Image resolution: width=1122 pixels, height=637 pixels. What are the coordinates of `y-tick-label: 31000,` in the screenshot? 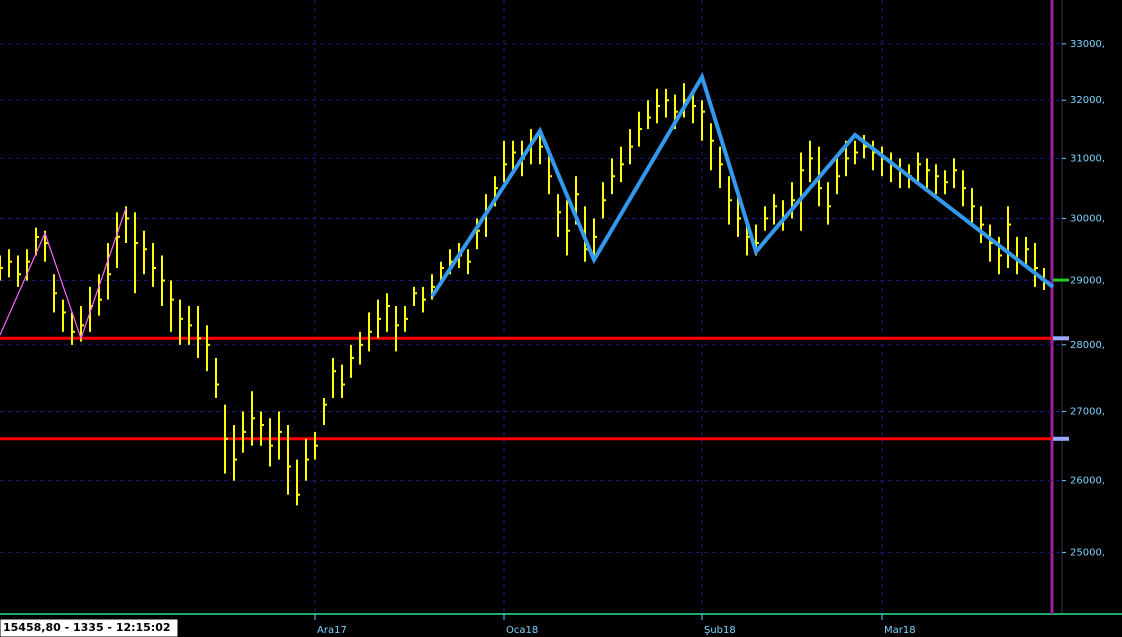 It's located at (1087, 158).